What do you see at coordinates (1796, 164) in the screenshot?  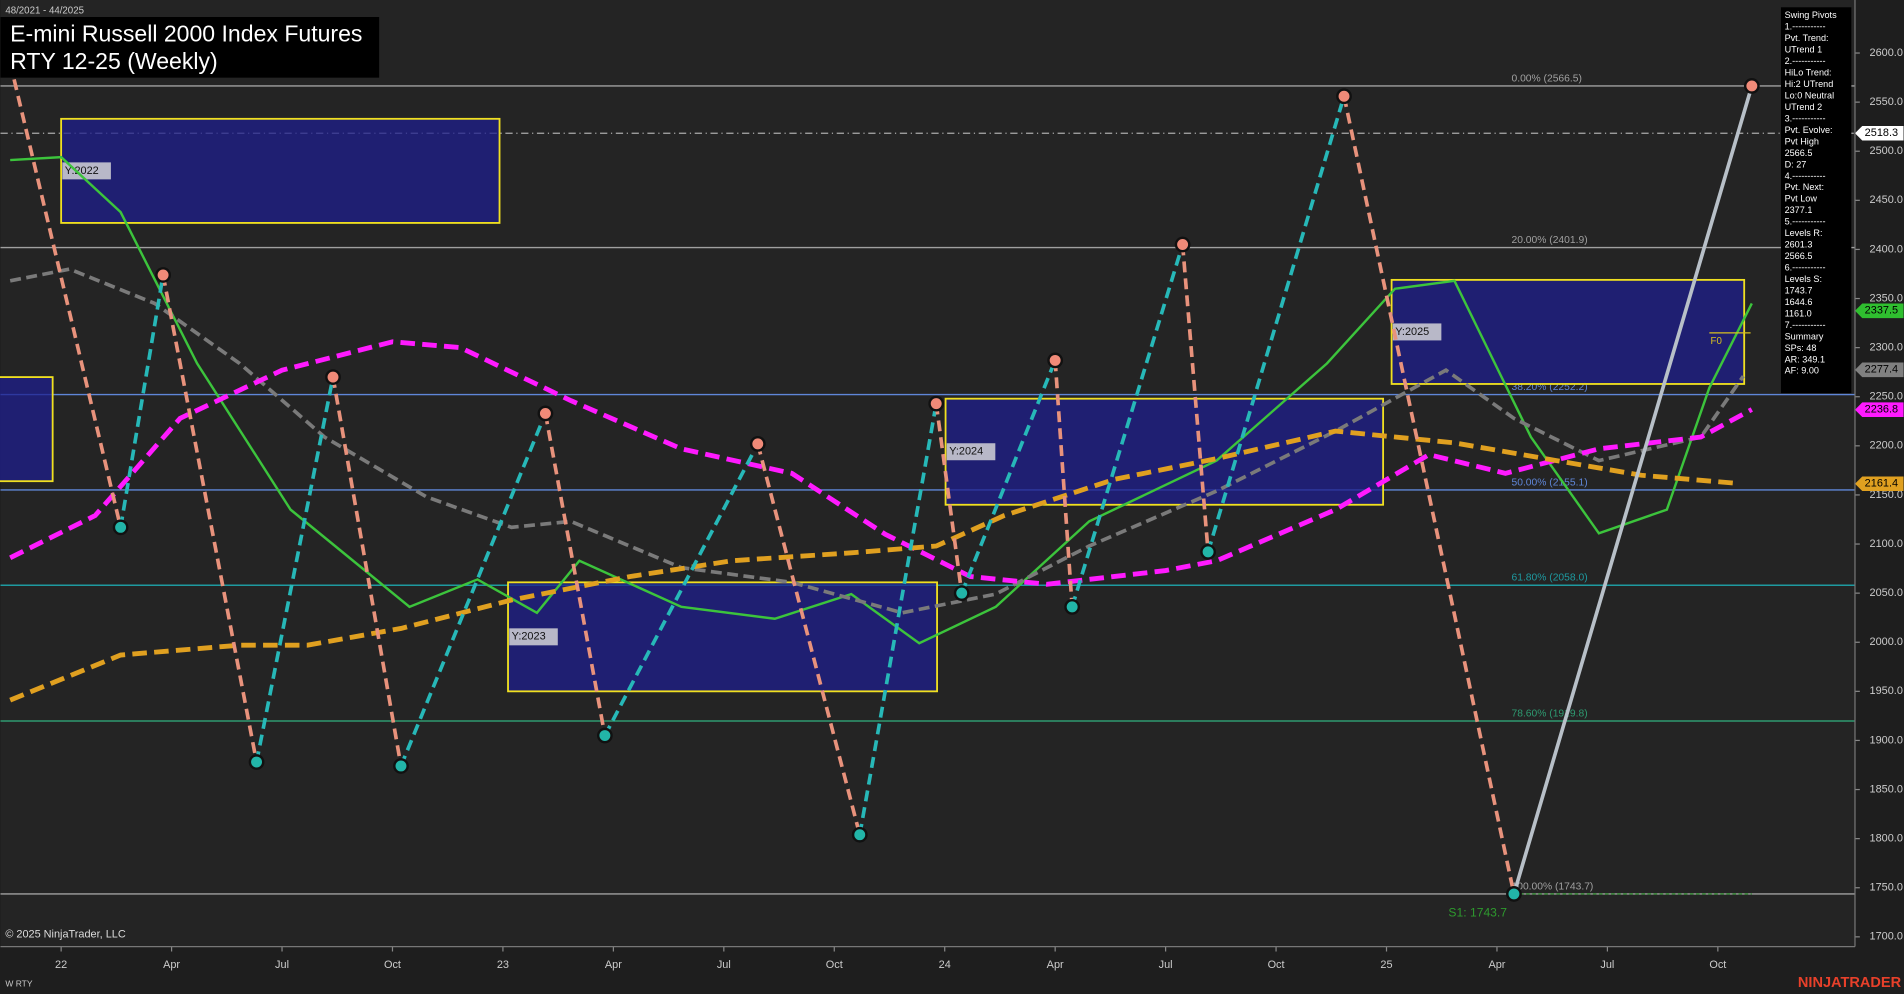 I see `sidebar-line: D: 27` at bounding box center [1796, 164].